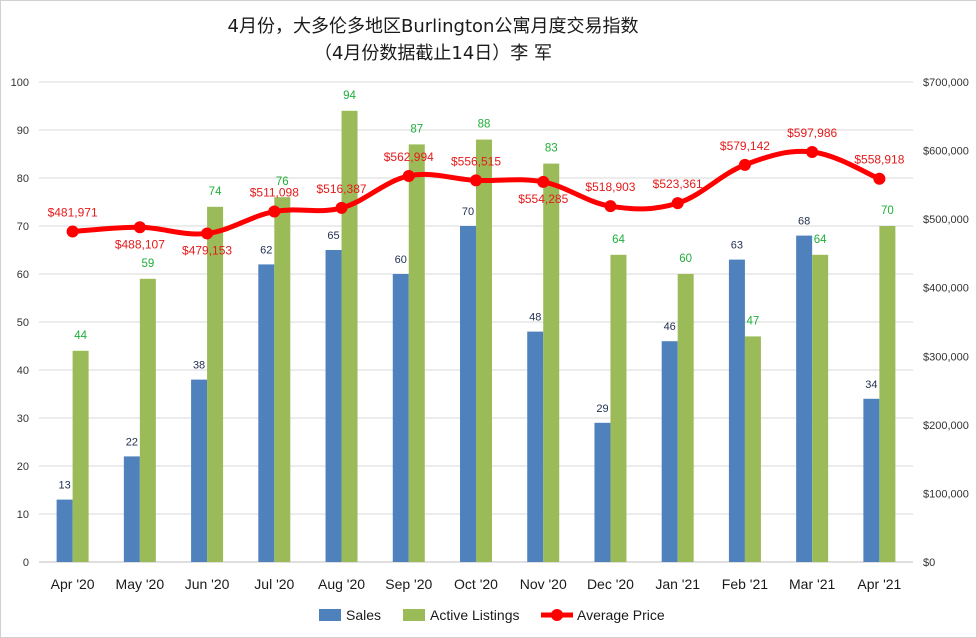 The width and height of the screenshot is (977, 638). Describe the element at coordinates (282, 182) in the screenshot. I see `listings-value-label: 76` at that location.